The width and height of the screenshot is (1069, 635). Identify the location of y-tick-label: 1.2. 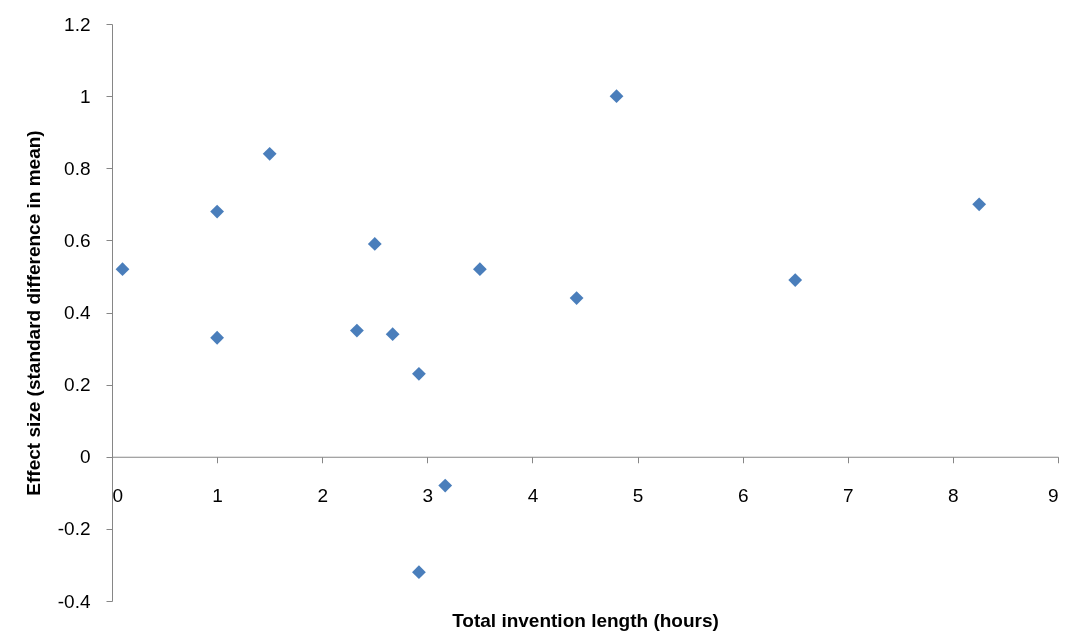
(77, 24).